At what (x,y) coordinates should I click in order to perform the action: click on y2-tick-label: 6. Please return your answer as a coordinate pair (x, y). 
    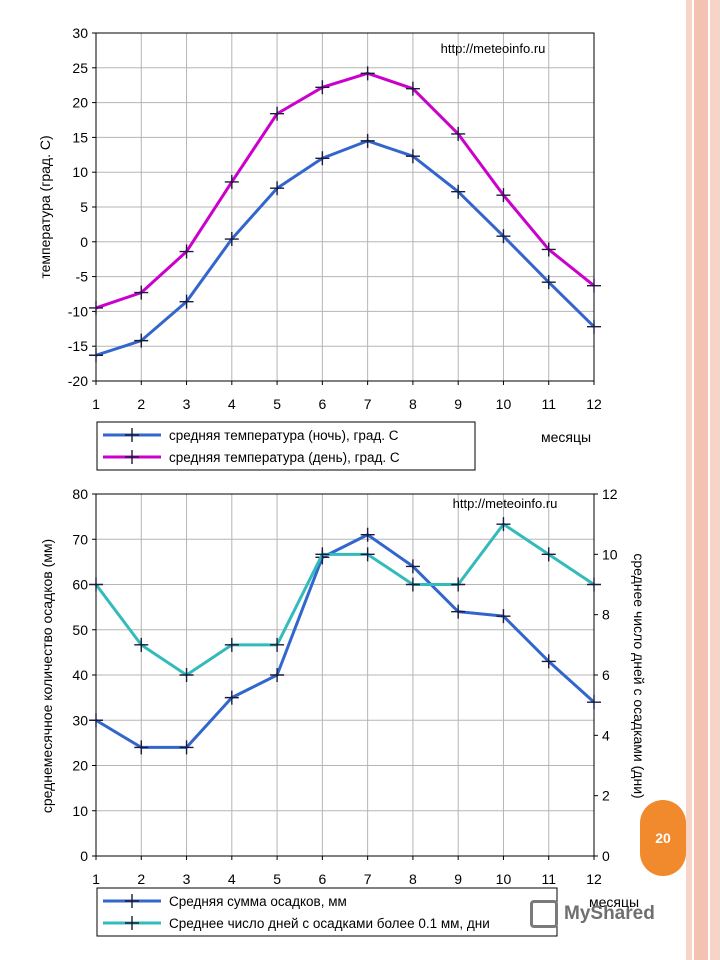
    Looking at the image, I should click on (606, 675).